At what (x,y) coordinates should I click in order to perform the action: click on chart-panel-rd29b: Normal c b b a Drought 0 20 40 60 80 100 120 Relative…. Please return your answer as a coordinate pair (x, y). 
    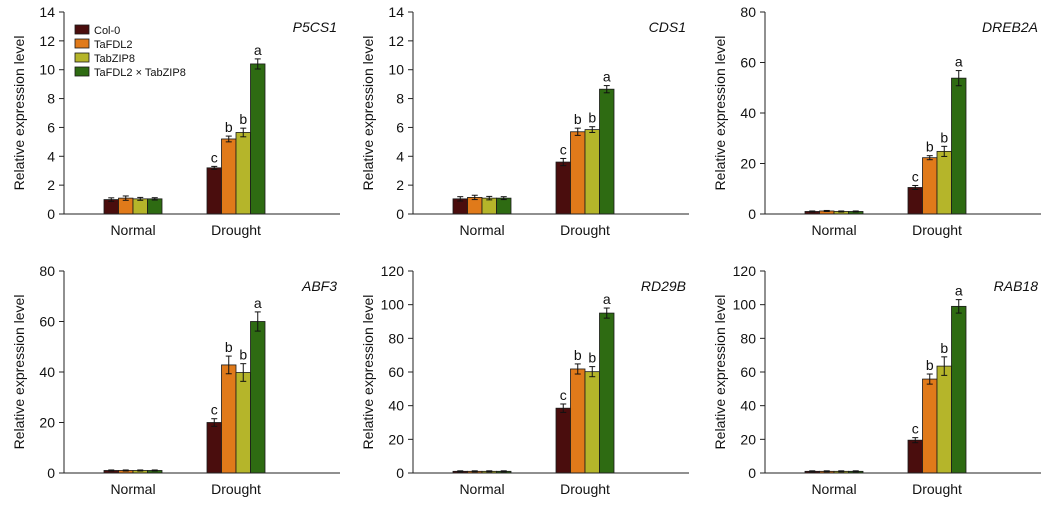
    Looking at the image, I should click on (524, 380).